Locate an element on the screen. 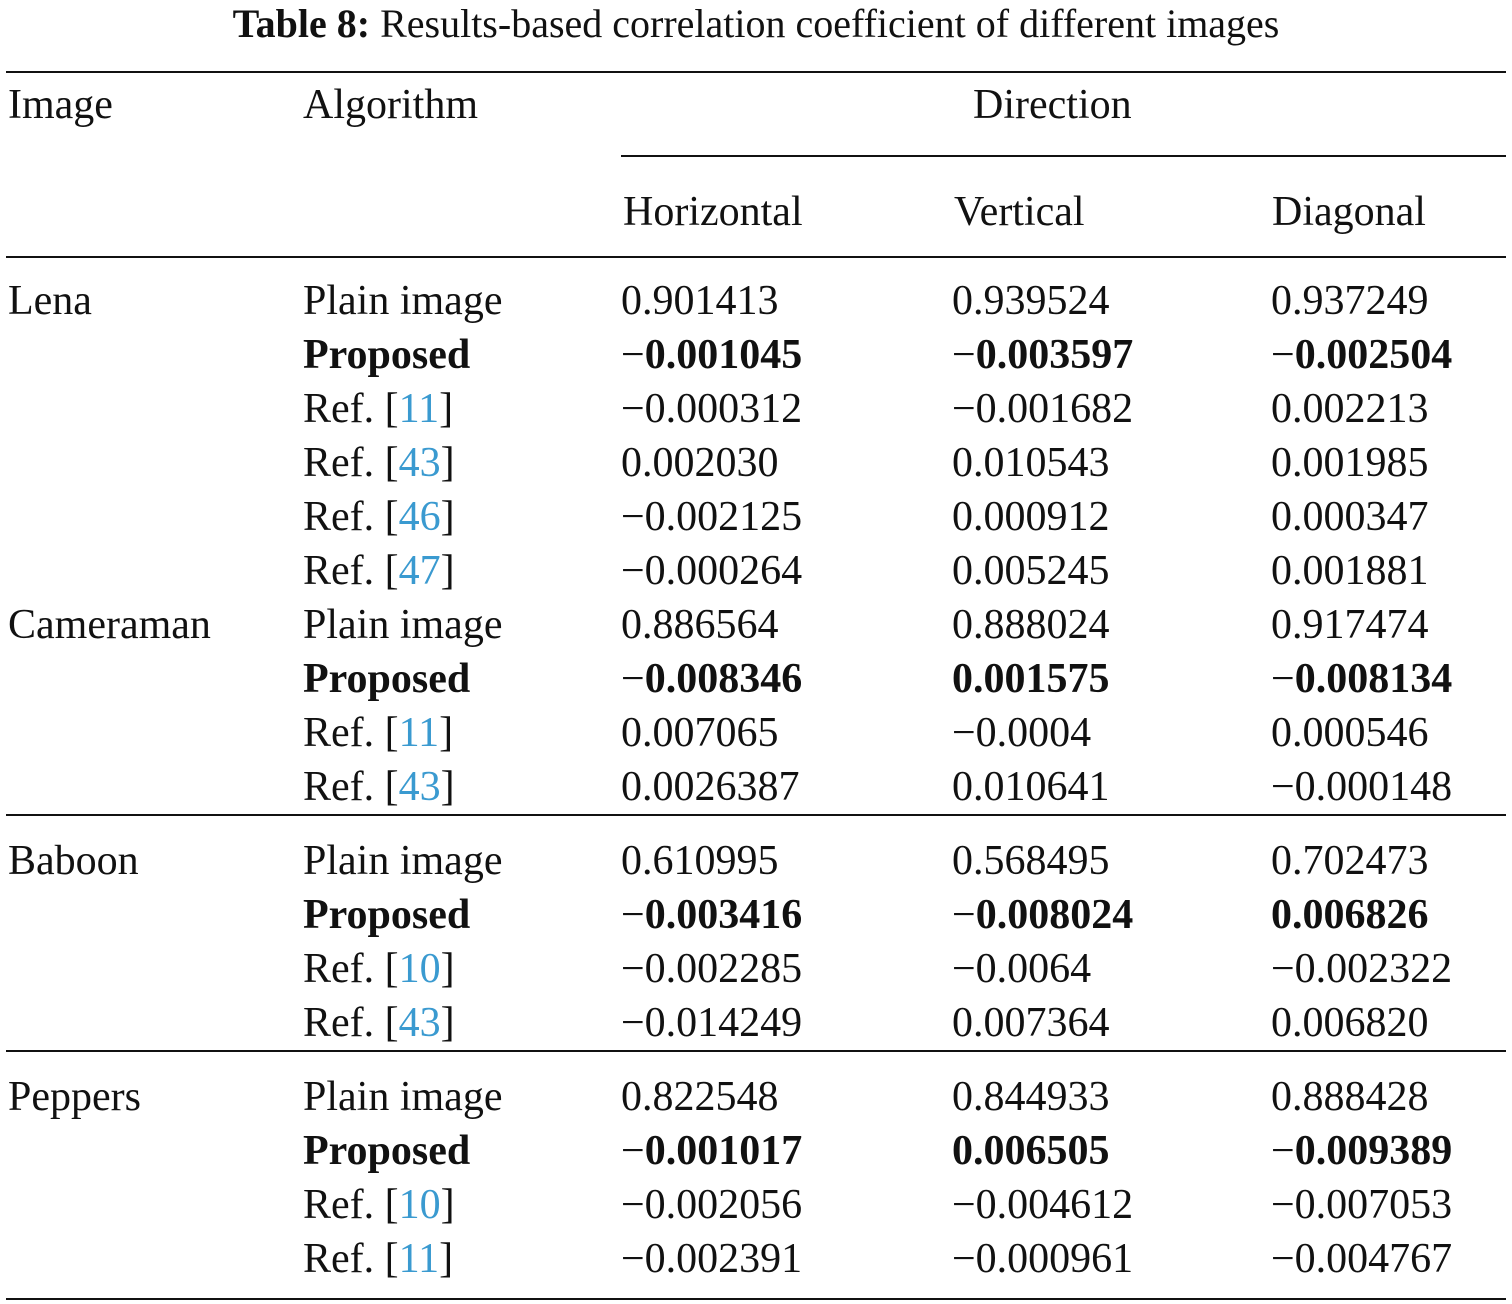 This screenshot has height=1304, width=1512. vertical-value-cell: −0.008024 is located at coordinates (1042, 915).